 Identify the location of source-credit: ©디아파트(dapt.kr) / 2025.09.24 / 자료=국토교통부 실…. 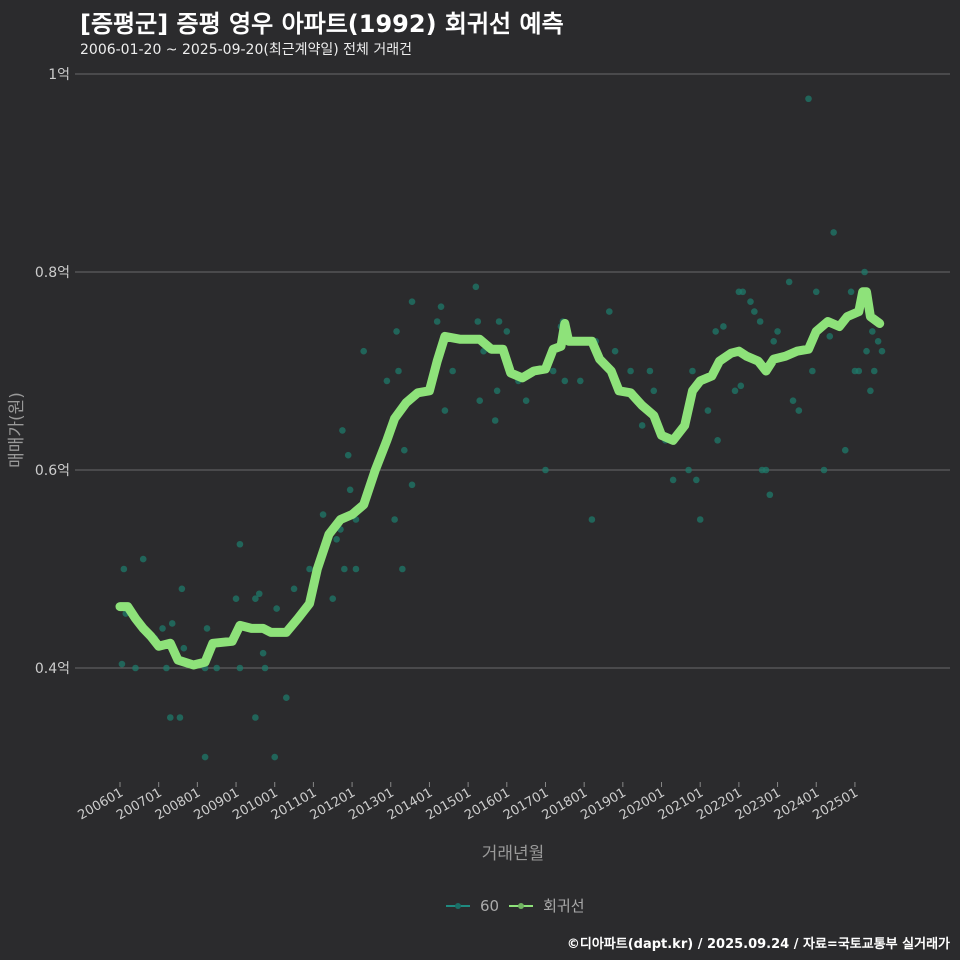
(758, 944).